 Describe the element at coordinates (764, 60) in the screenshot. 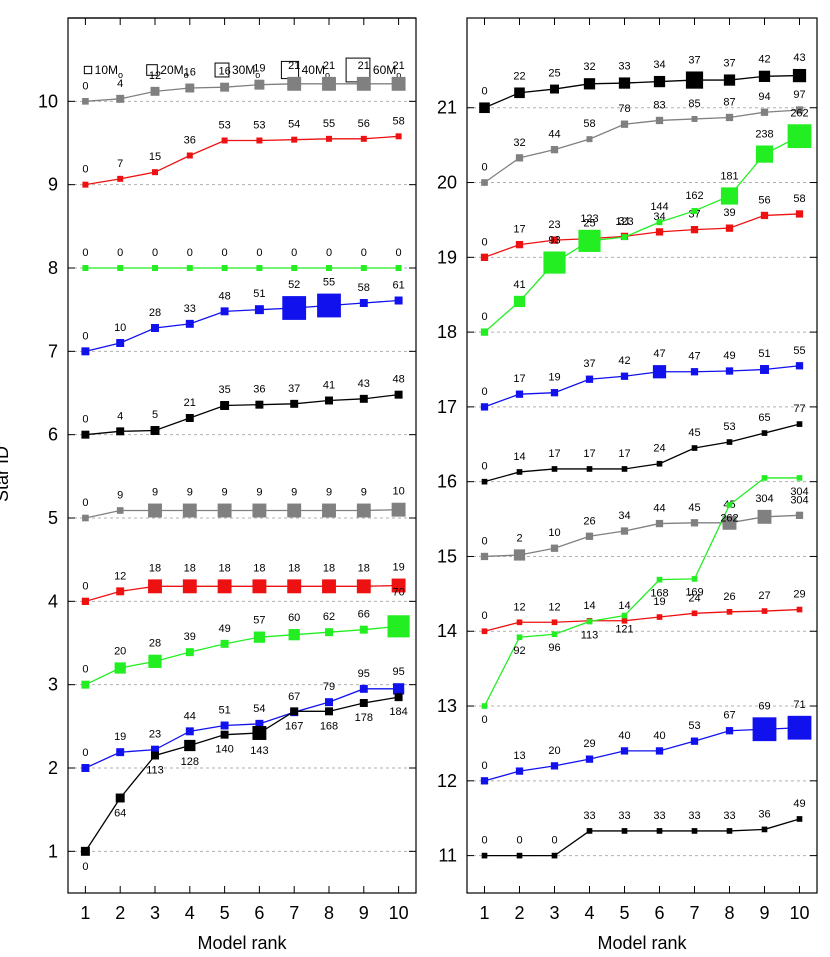

I see `point-label-21-9: 42` at that location.